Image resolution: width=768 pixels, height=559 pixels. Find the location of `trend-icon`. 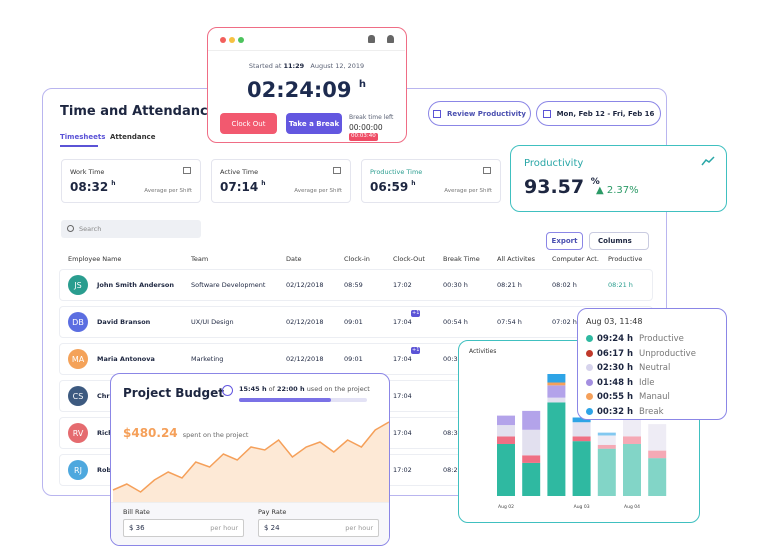

trend-icon is located at coordinates (708, 161).